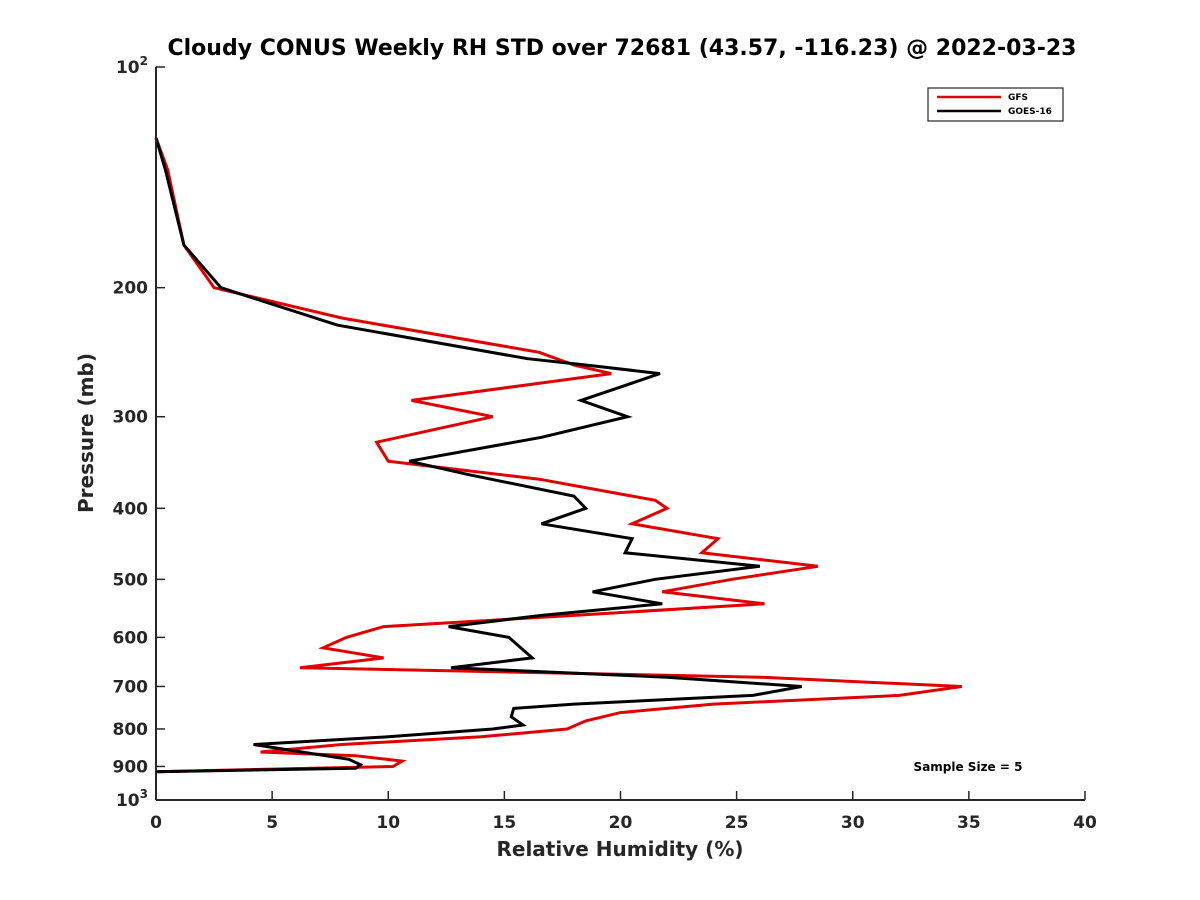 This screenshot has width=1200, height=900. What do you see at coordinates (1018, 98) in the screenshot?
I see `legend-label-gfs: GFS` at bounding box center [1018, 98].